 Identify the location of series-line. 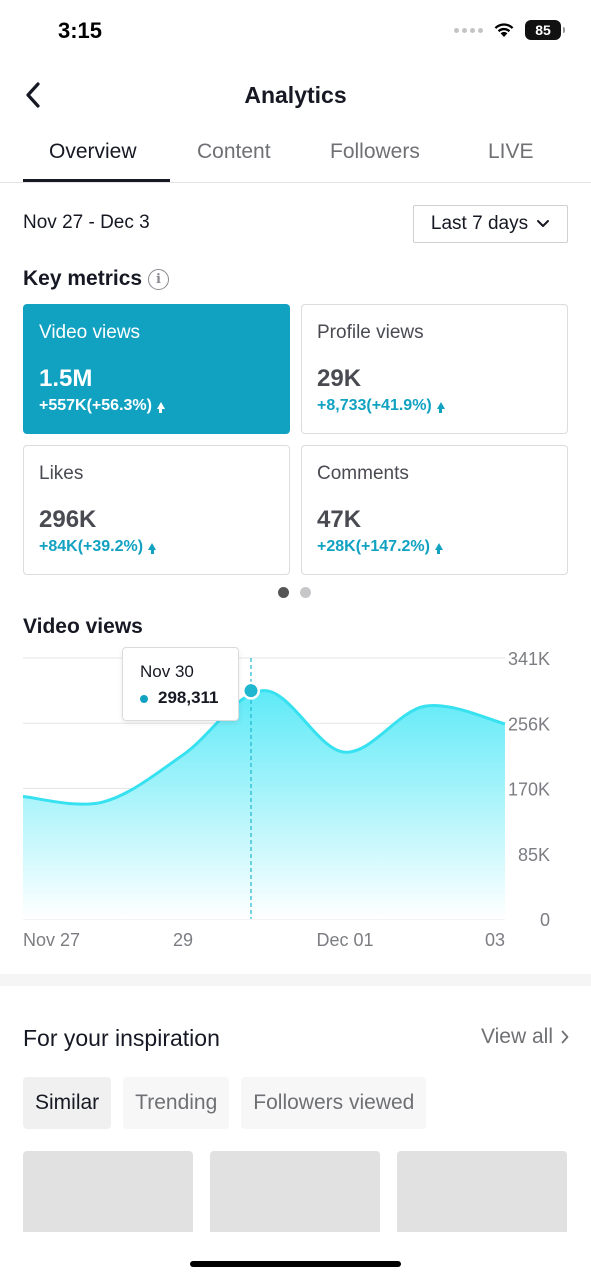
(264, 747).